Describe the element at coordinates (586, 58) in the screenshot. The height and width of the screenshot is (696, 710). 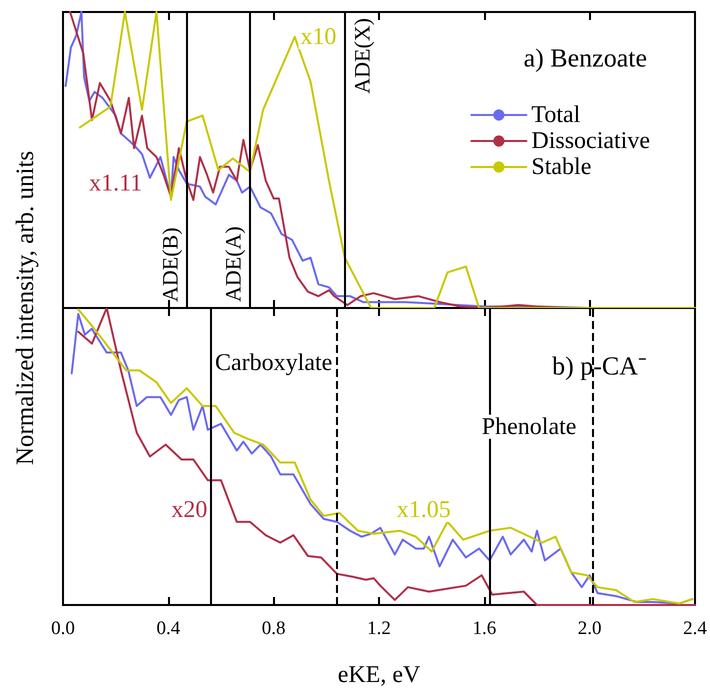
I see `text: a) Benzoate` at that location.